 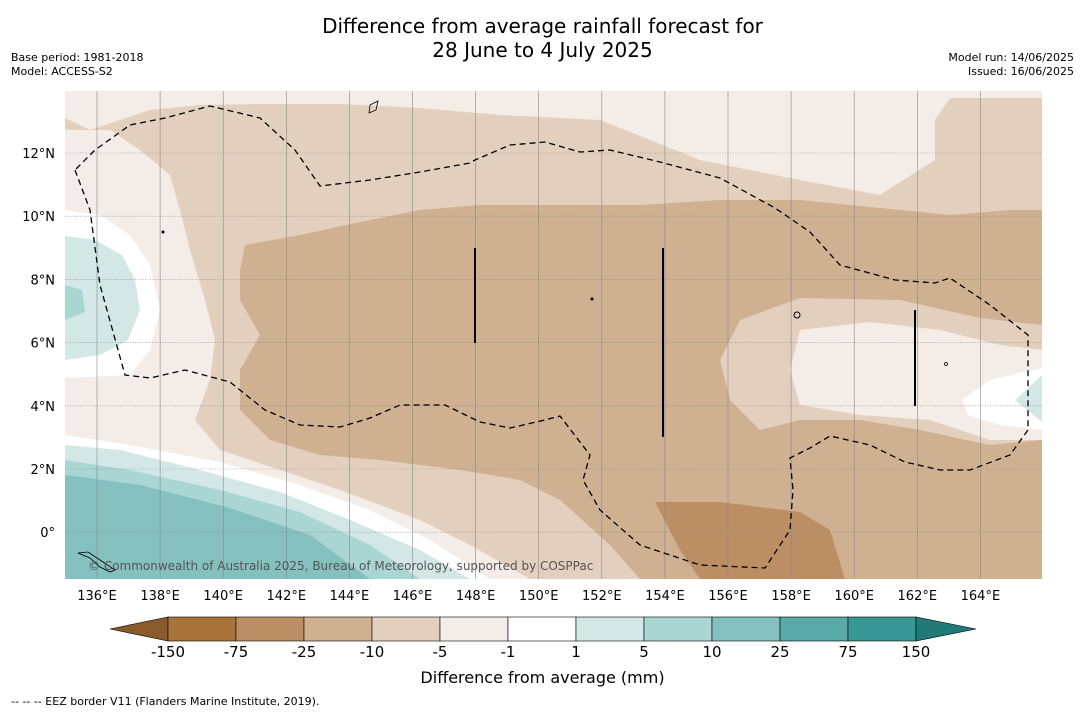 I want to click on legend-tick-label: -150, so click(x=168, y=652).